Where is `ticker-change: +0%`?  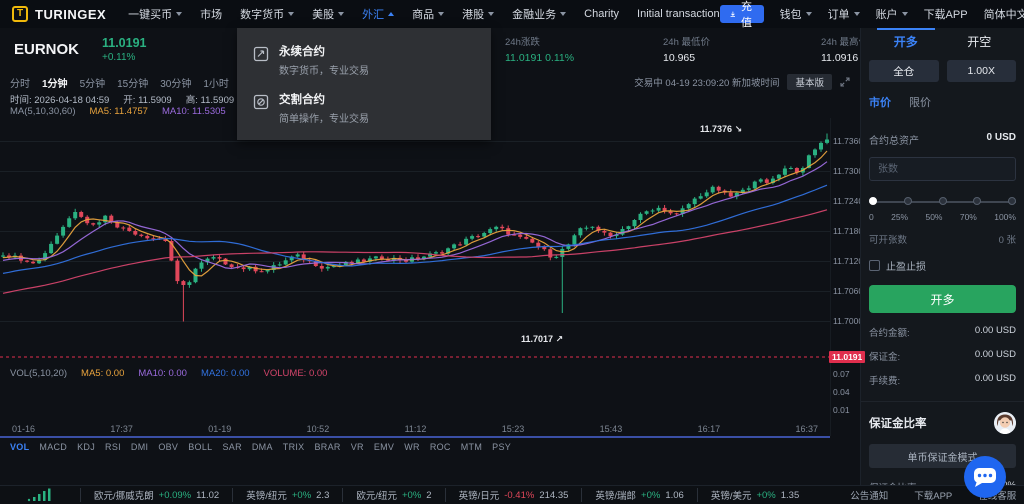
ticker-change: +0% is located at coordinates (301, 495).